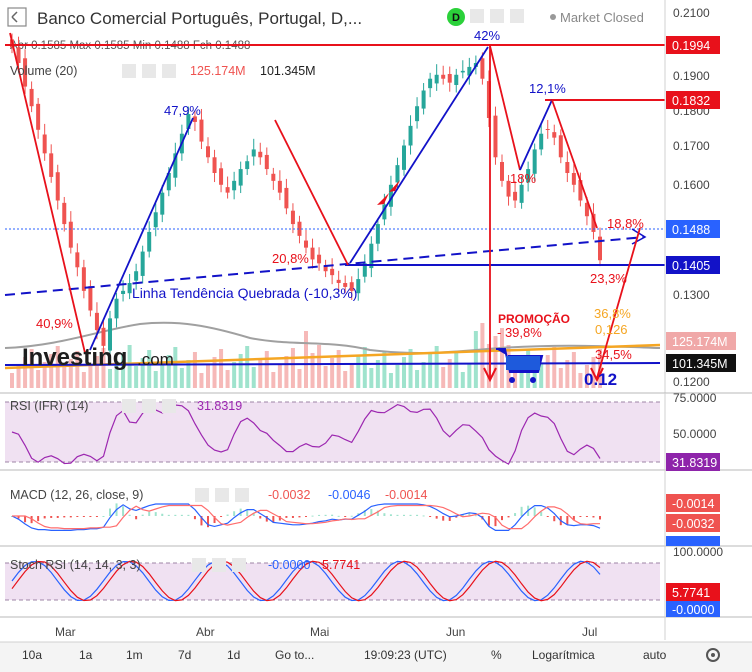 This screenshot has width=752, height=672. I want to click on range-1y-button: 1a, so click(86, 655).